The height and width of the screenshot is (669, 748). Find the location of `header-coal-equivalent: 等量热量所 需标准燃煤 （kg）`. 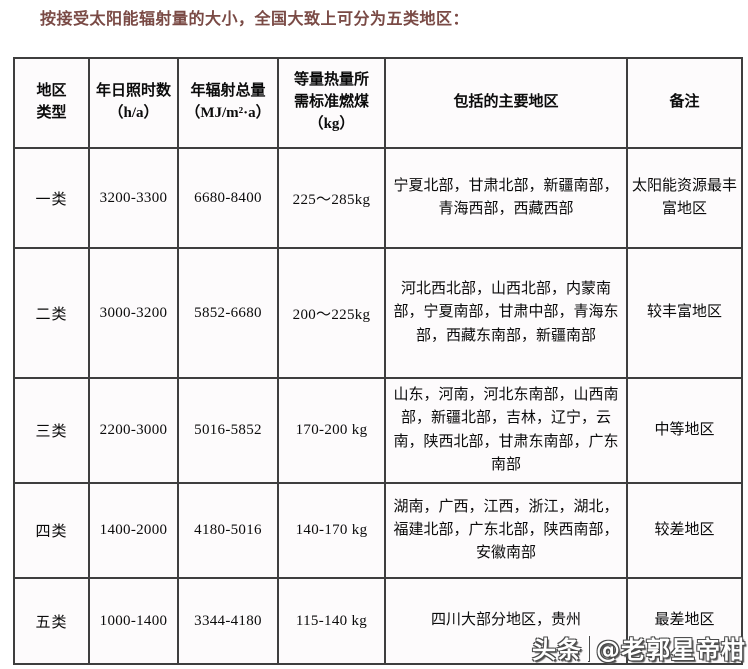

header-coal-equivalent: 等量热量所 需标准燃煤 （kg） is located at coordinates (331, 103).